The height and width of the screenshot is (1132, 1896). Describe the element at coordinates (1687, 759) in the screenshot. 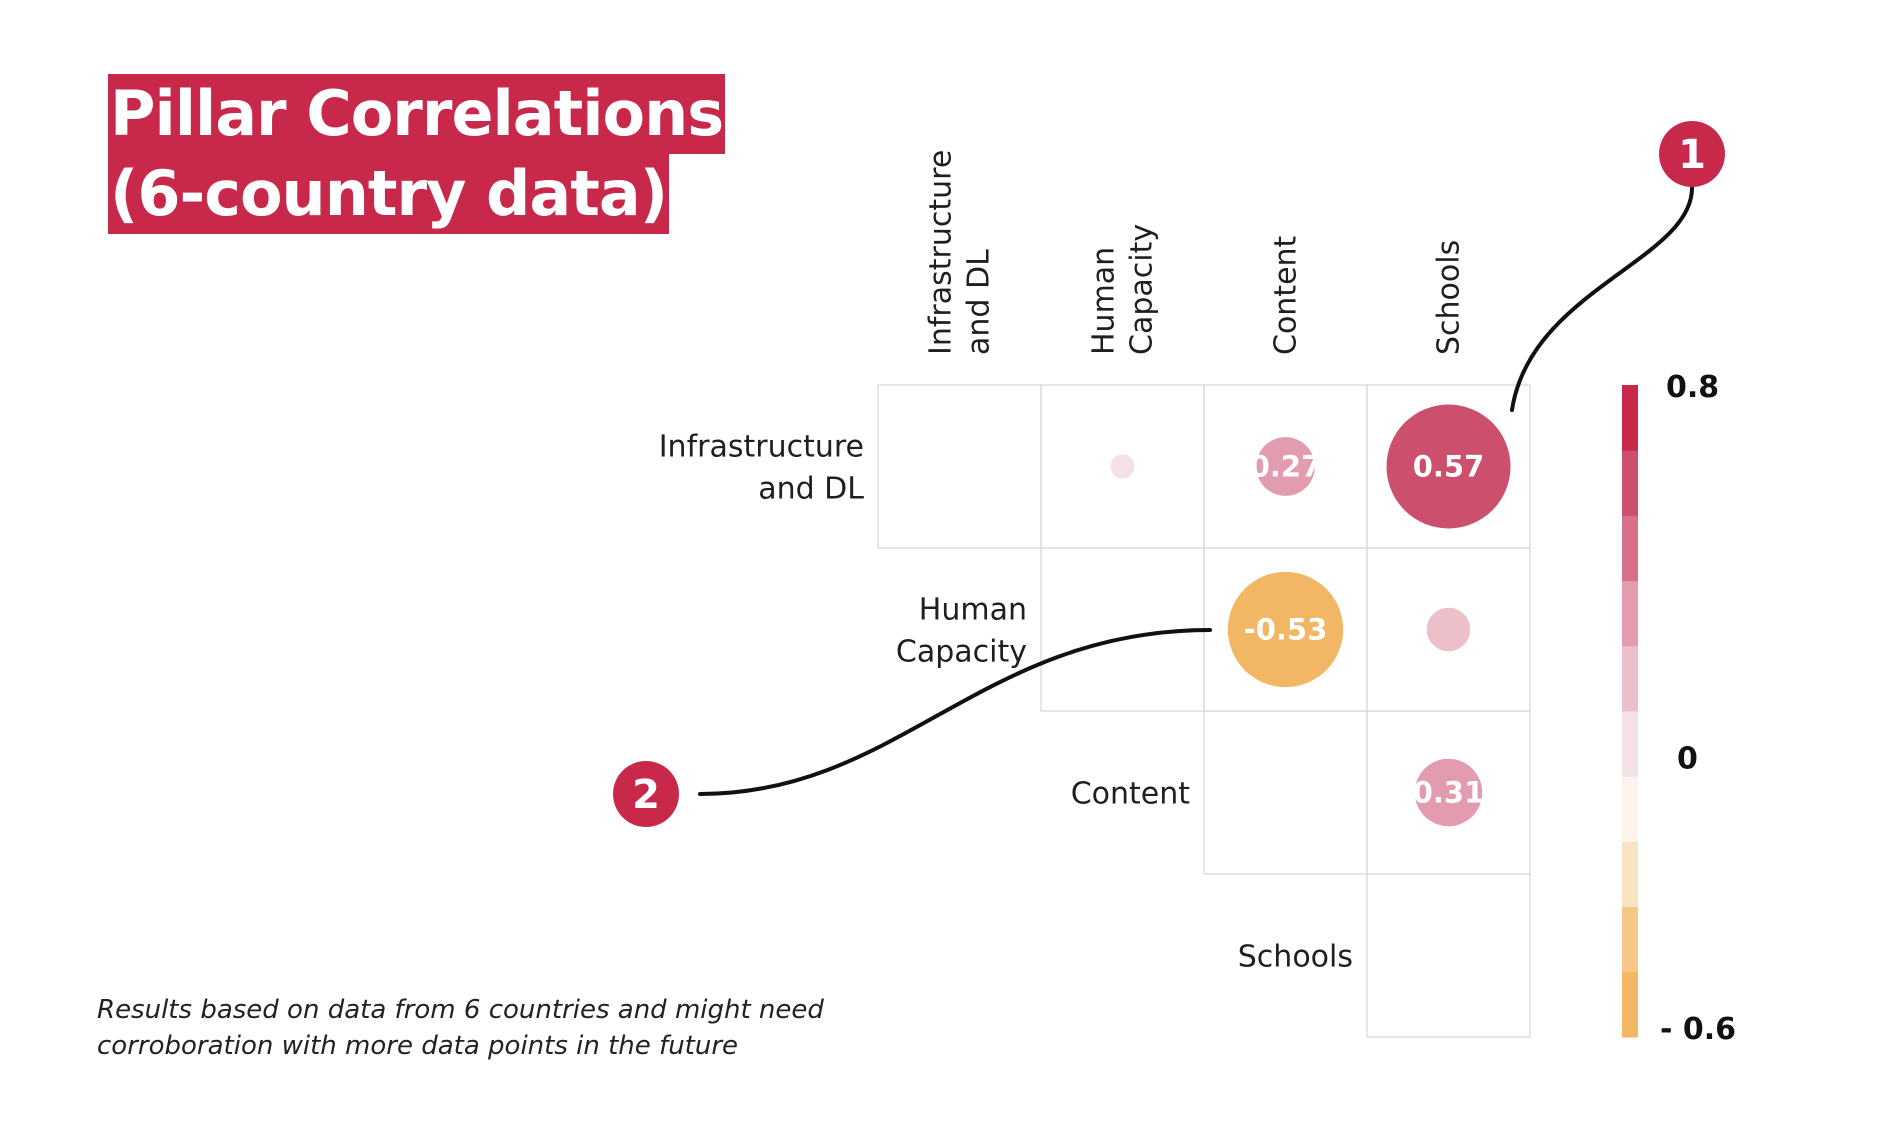

I see `legend-label-mid: 0` at that location.